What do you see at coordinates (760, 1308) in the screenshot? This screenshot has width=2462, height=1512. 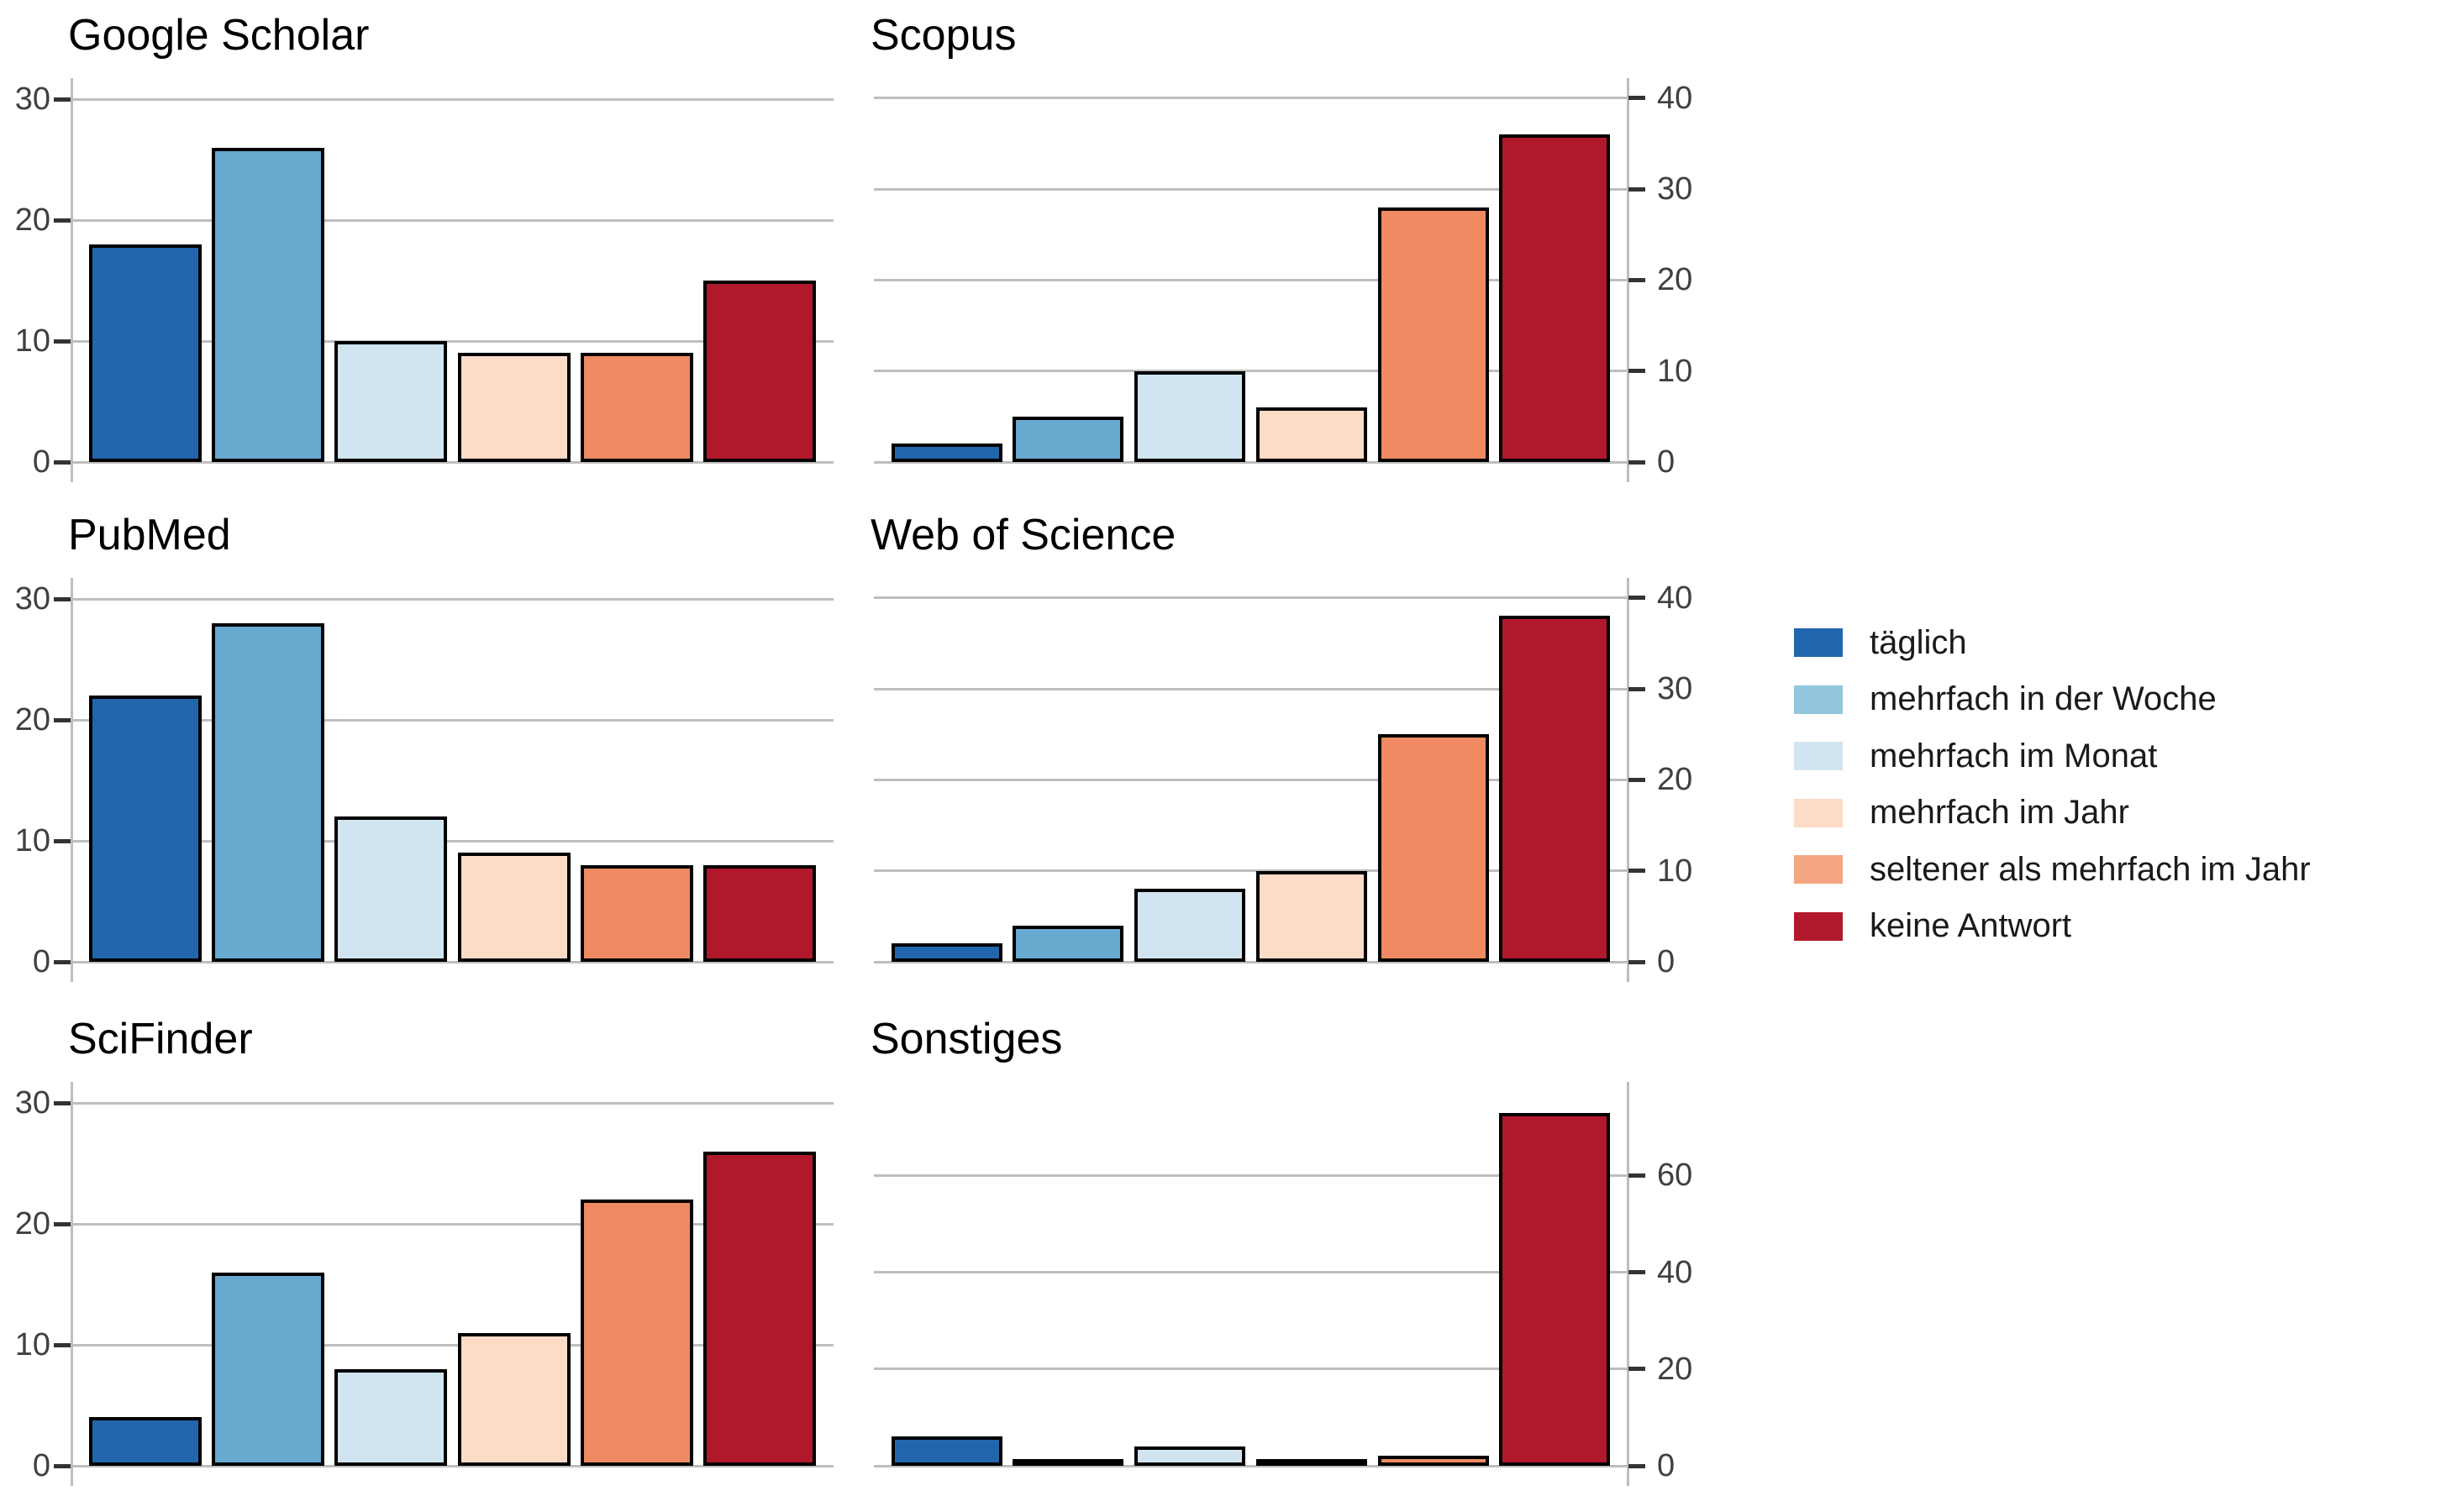 I see `bar-scifinder-keine-antwort` at bounding box center [760, 1308].